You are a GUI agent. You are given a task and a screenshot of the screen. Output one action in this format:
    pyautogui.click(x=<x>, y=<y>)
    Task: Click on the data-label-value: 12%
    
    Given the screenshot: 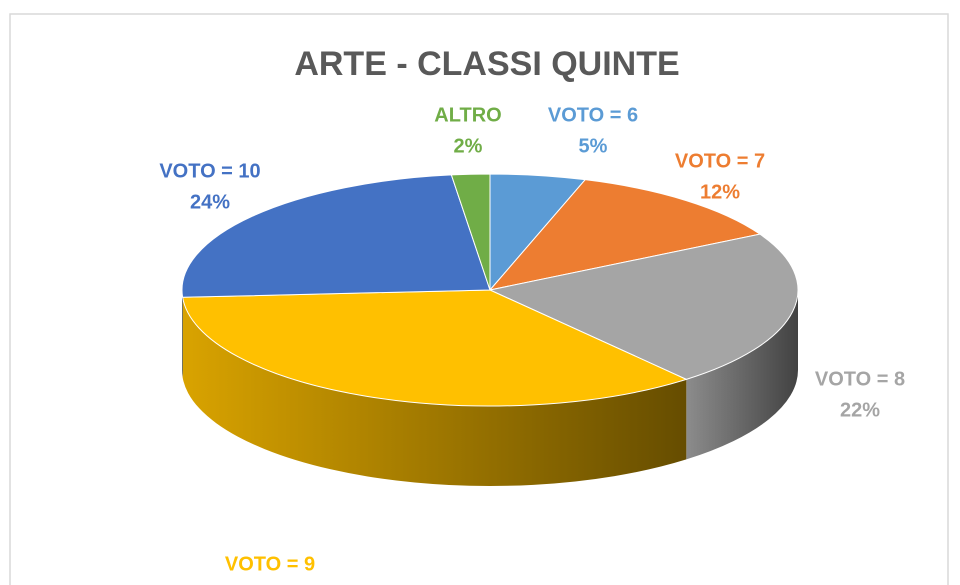 What is the action you would take?
    pyautogui.click(x=720, y=192)
    